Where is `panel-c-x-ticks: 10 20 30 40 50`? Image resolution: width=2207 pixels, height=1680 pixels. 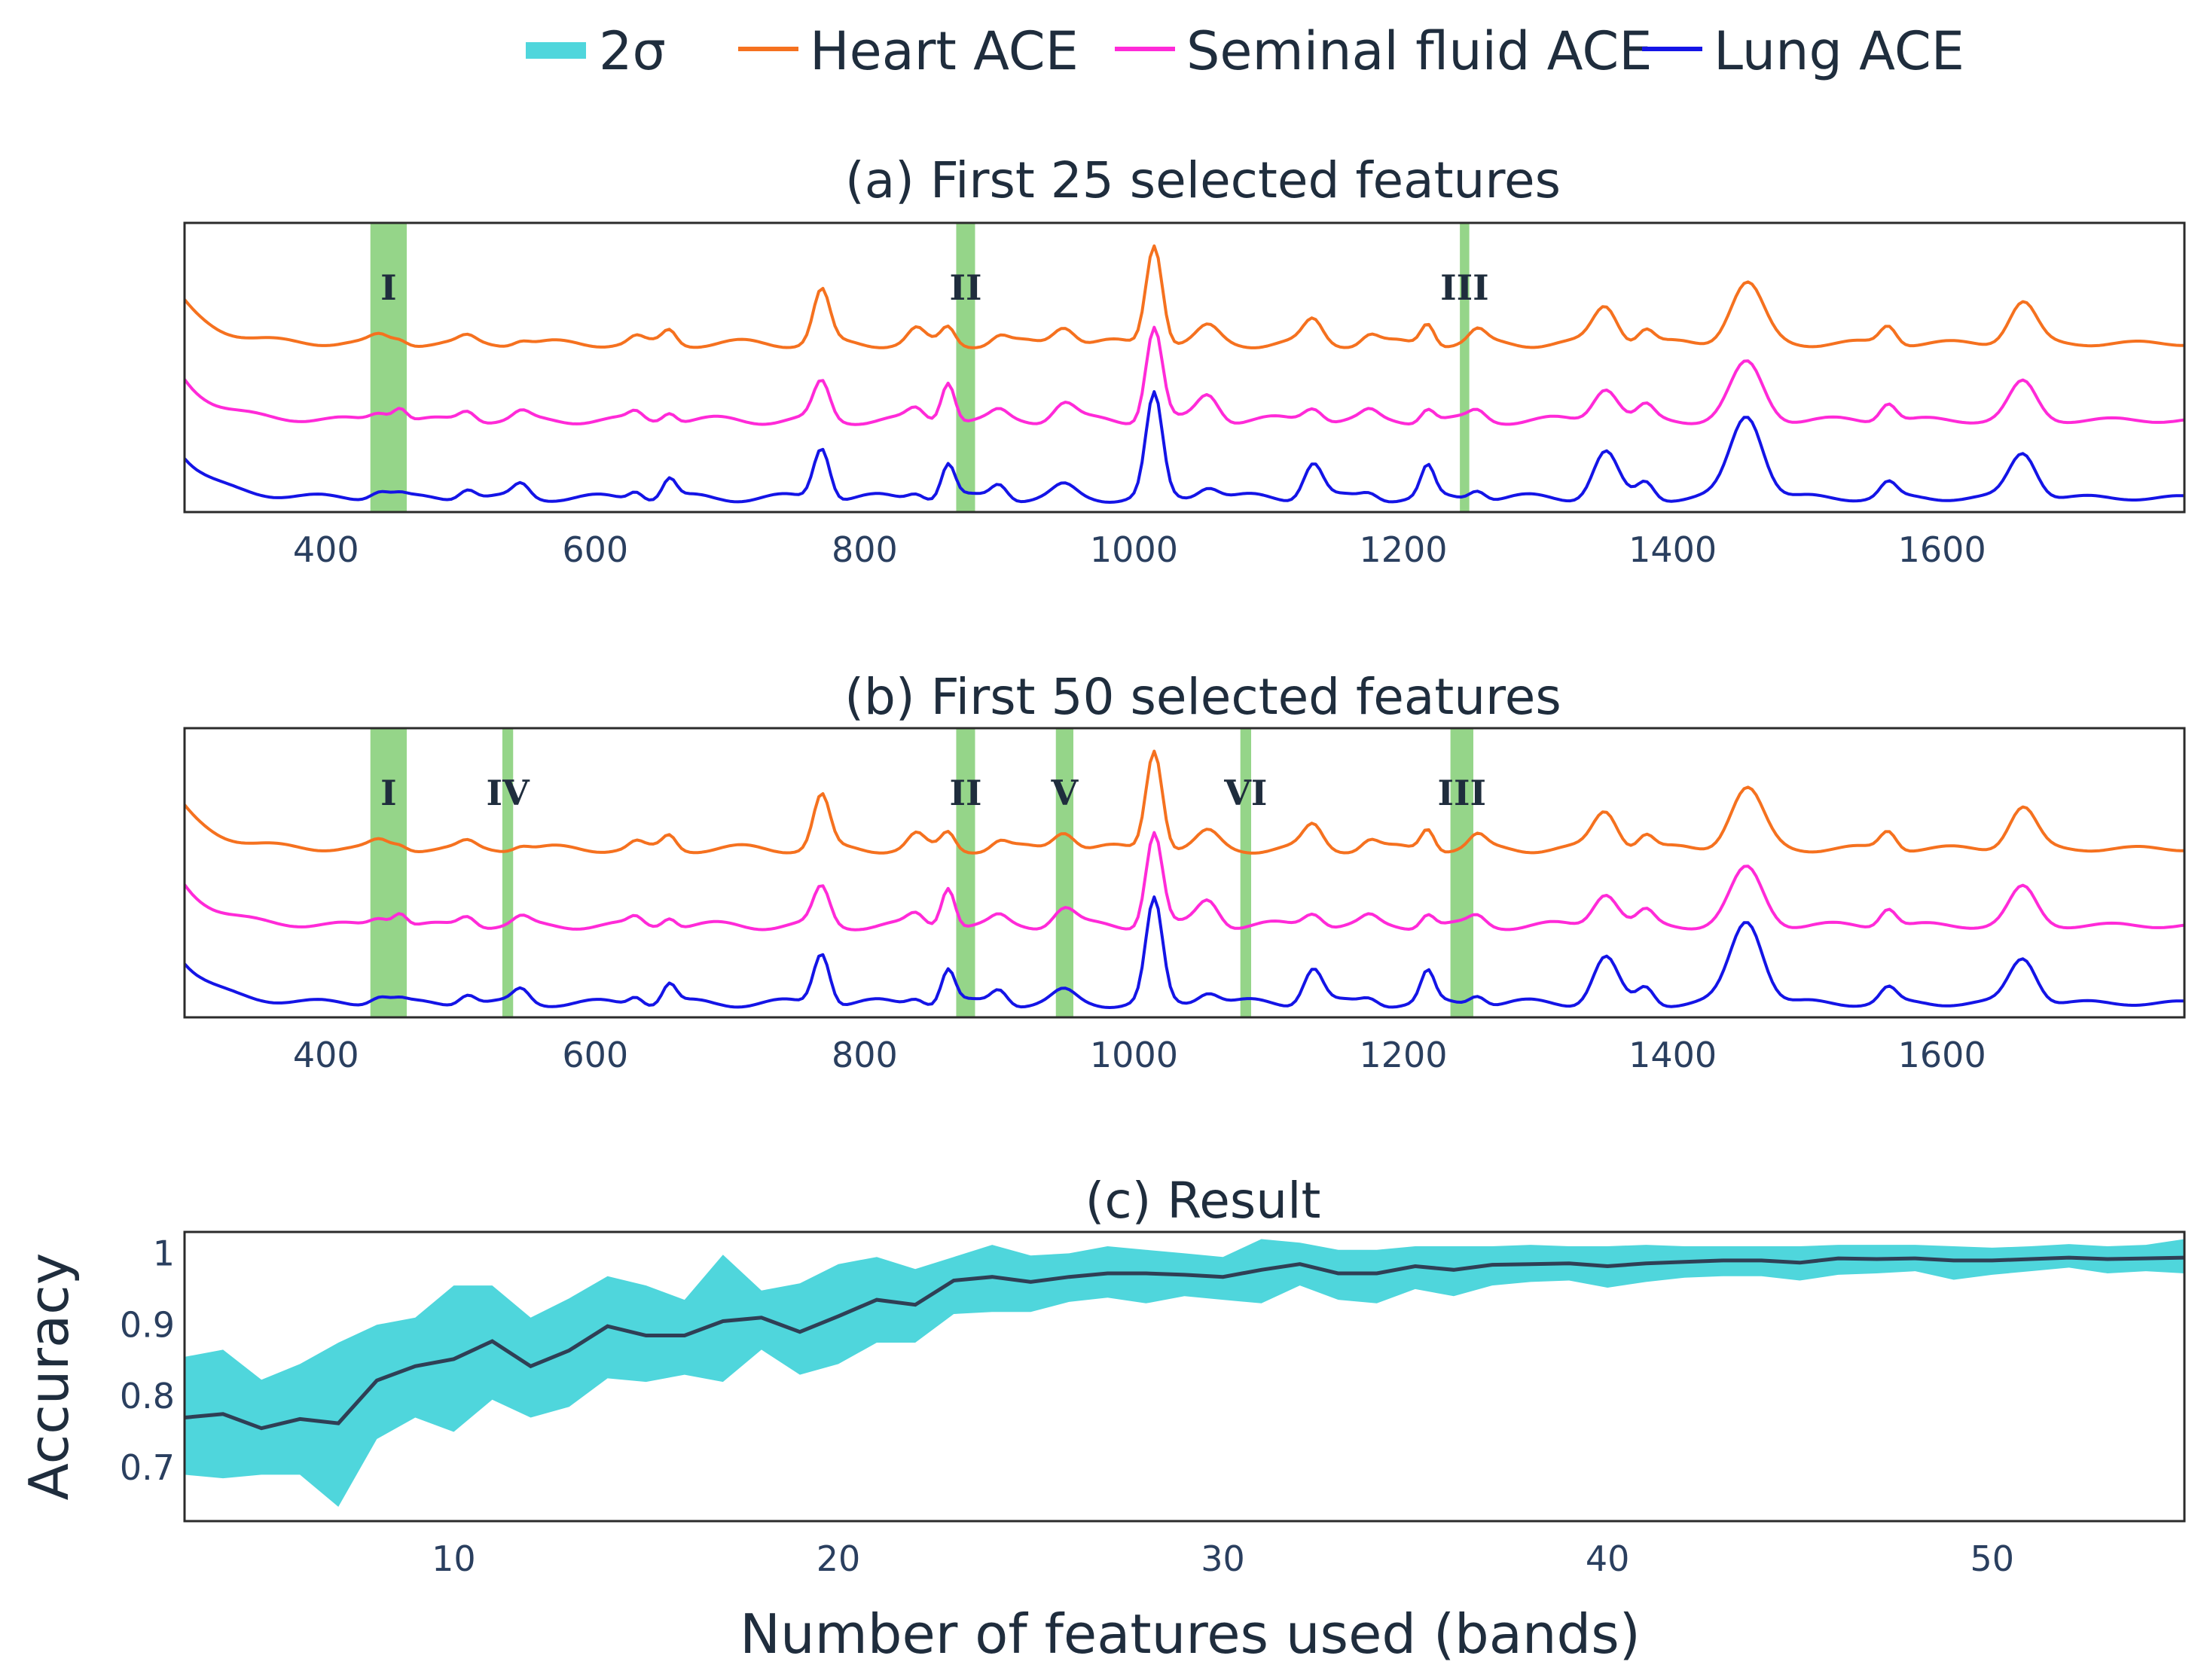
panel-c-x-ticks: 10 20 30 40 50 is located at coordinates (1223, 1558).